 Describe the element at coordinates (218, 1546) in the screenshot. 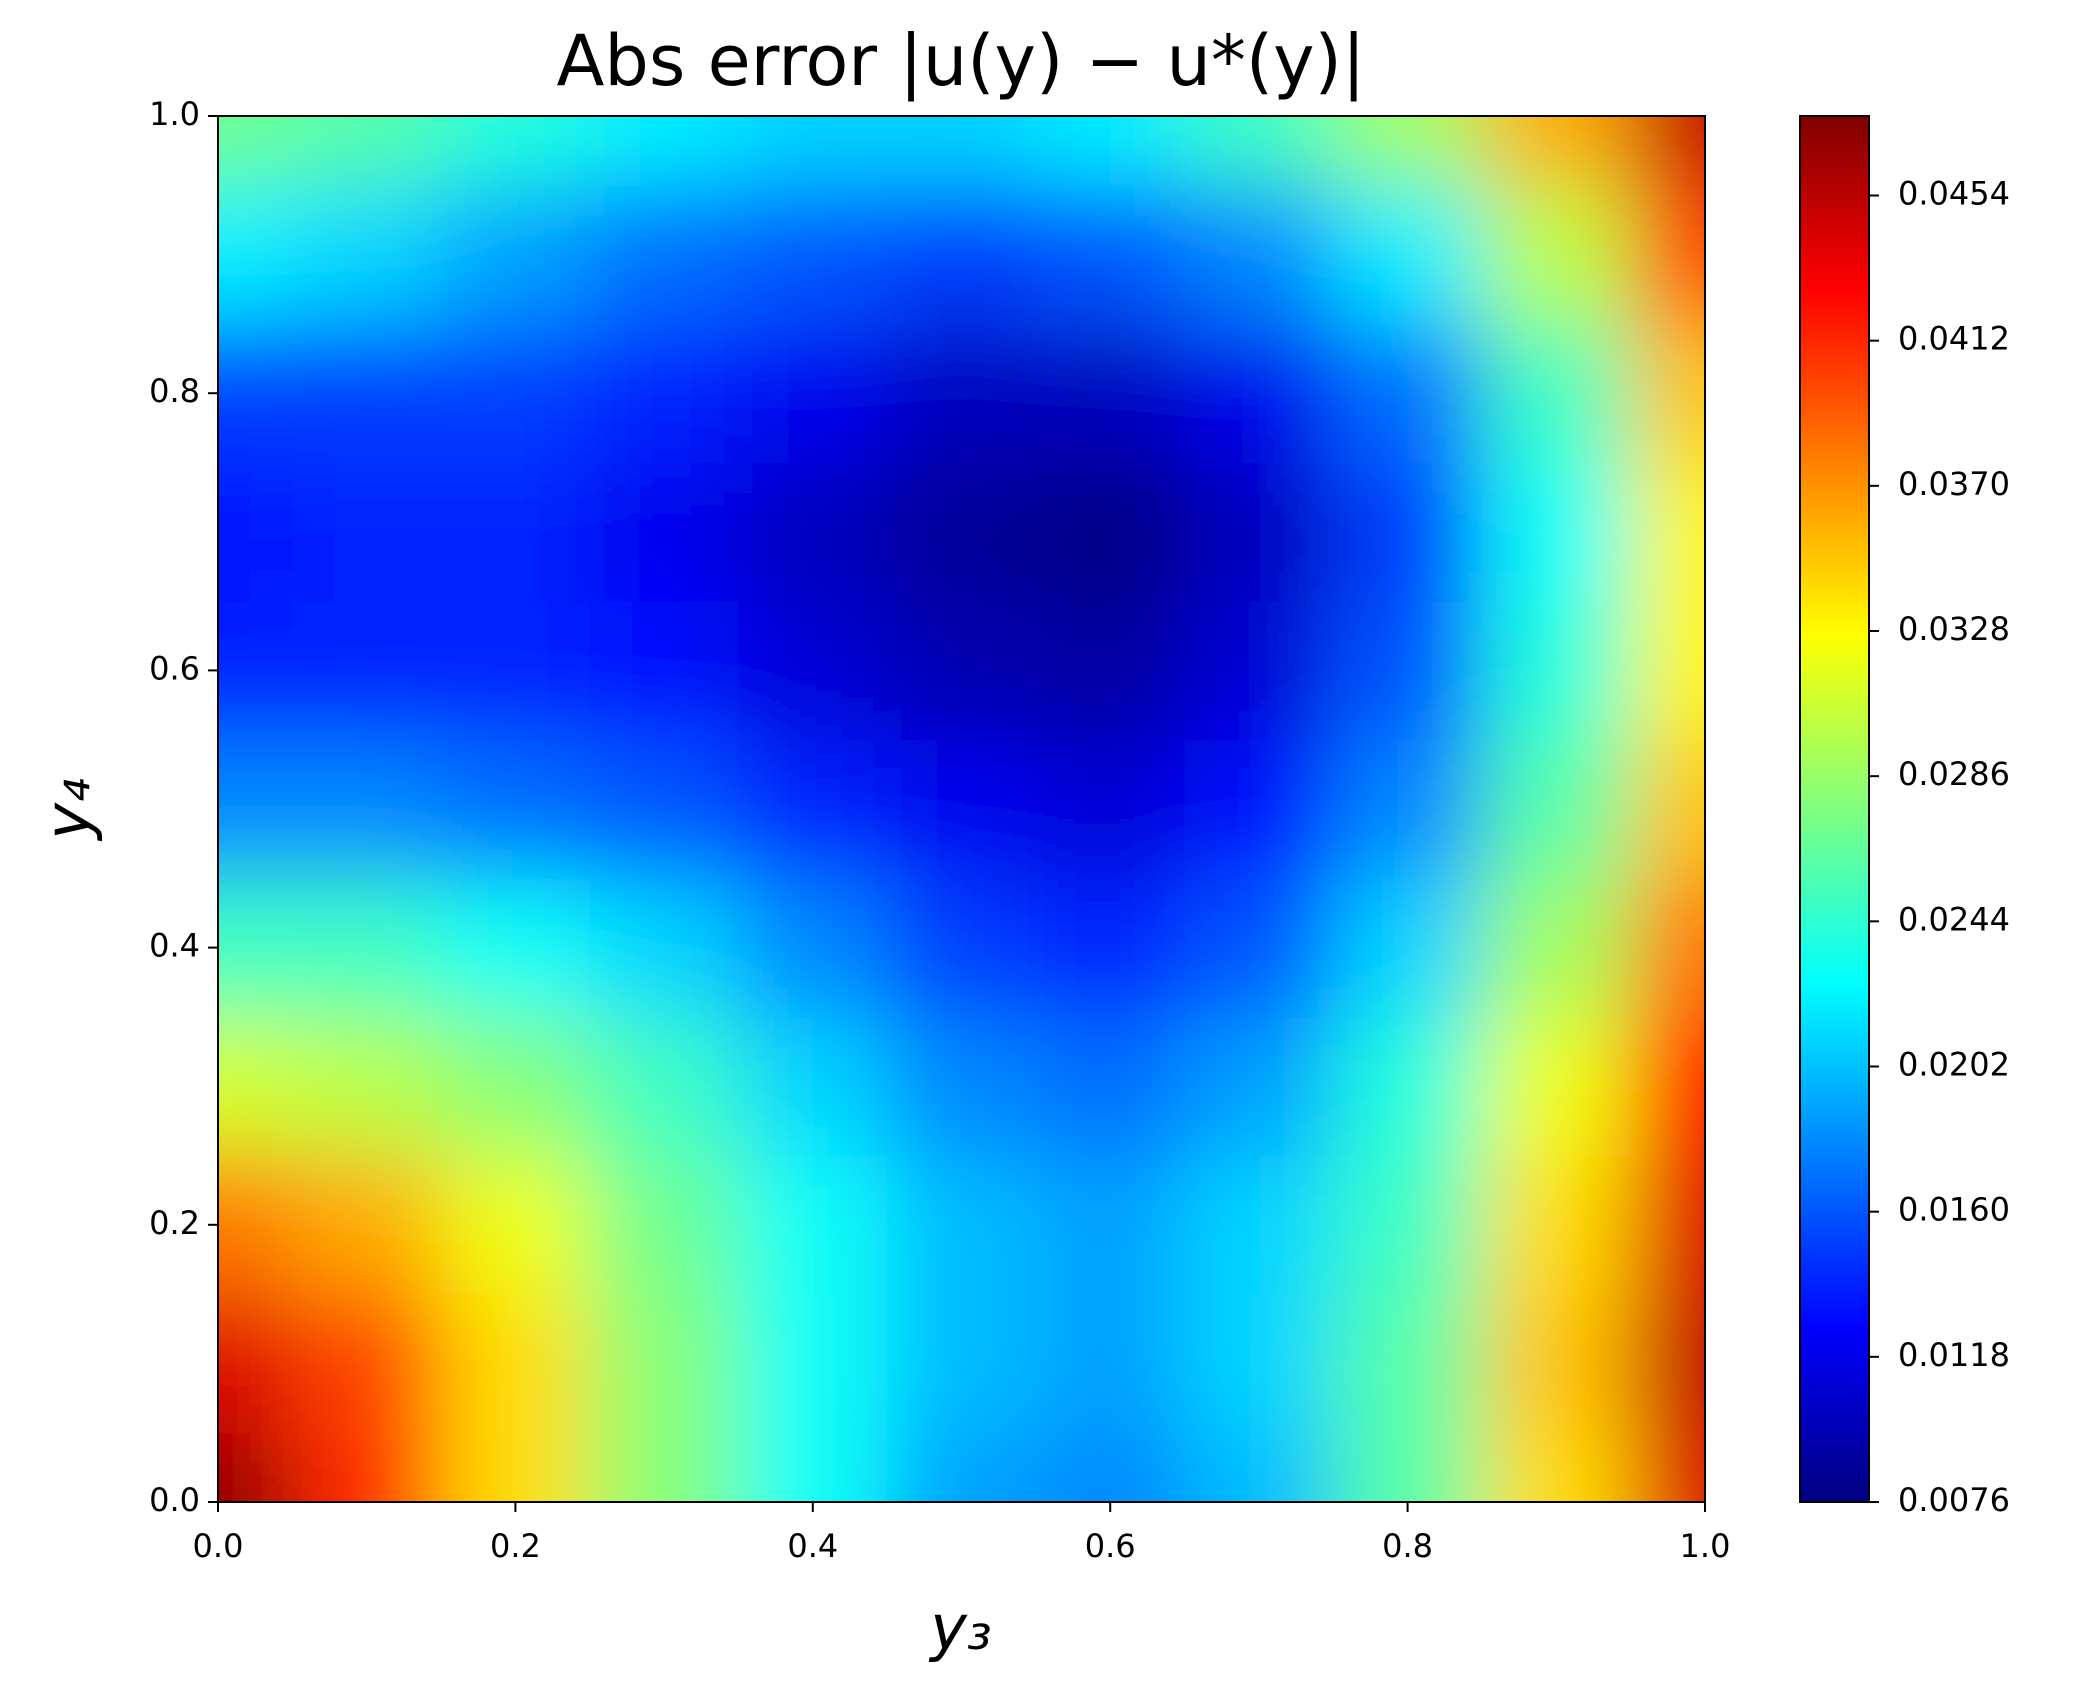

I see `x-tick-label: 0.0` at that location.